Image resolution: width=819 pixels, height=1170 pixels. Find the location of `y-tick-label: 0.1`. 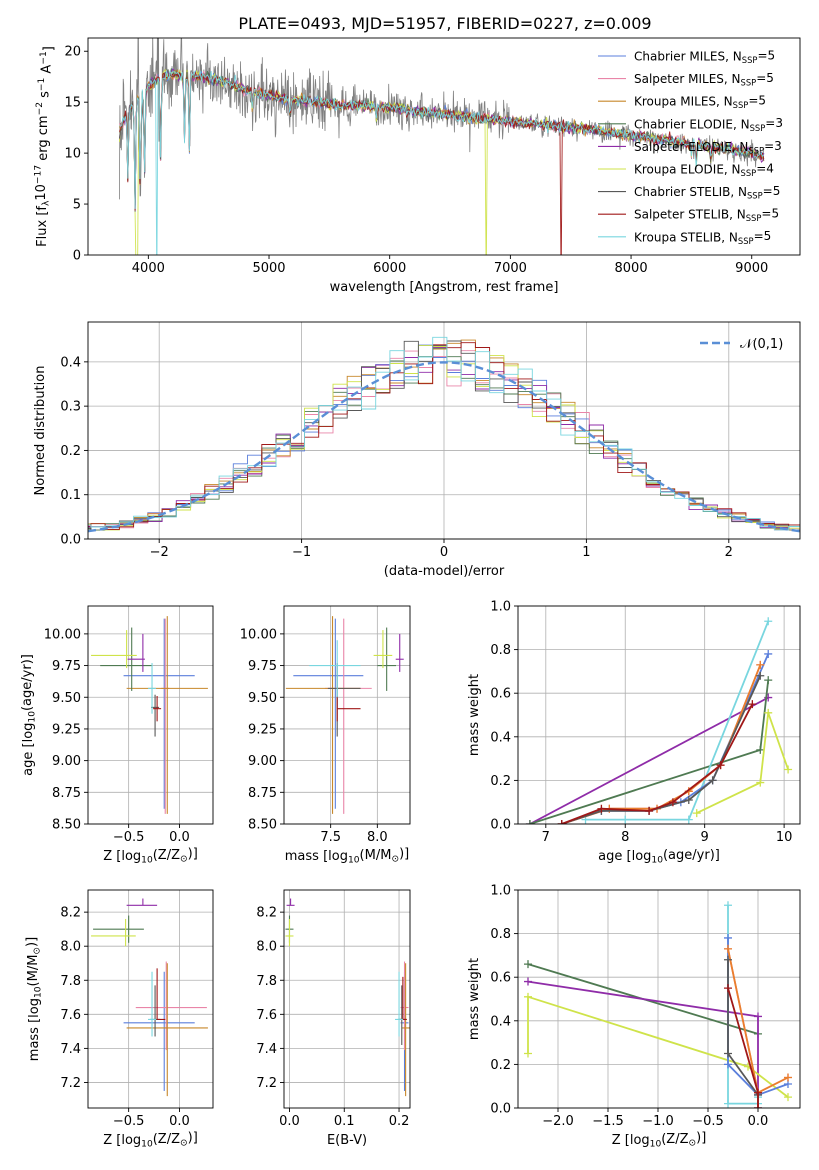

y-tick-label: 0.1 is located at coordinates (70, 495).